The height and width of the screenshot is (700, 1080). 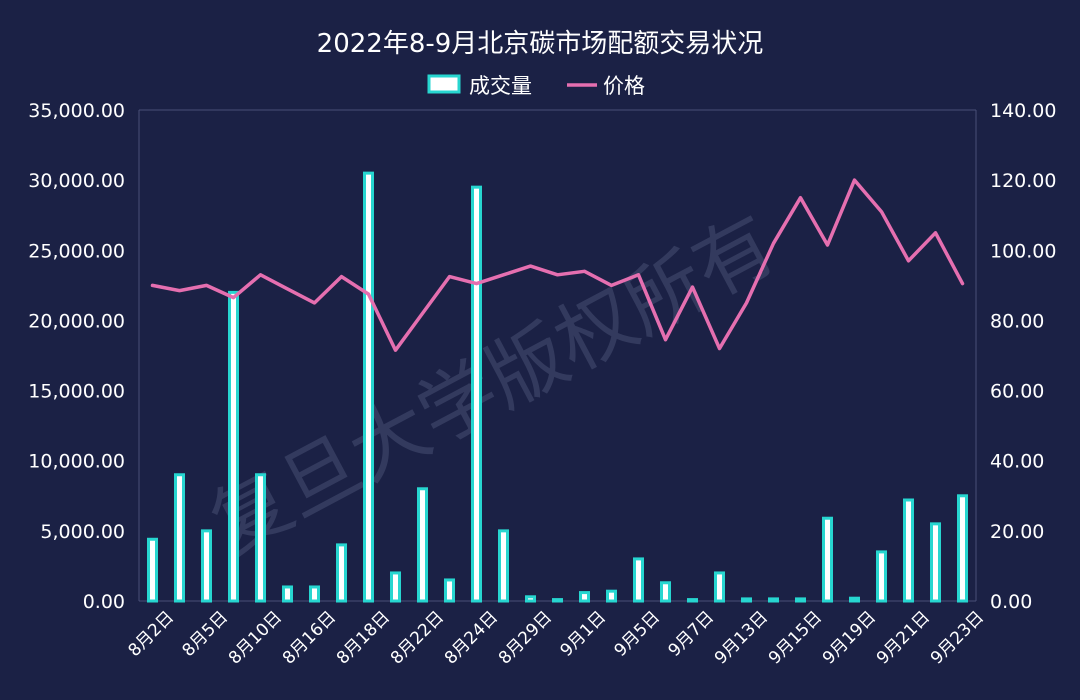 I want to click on x-tick-label: 8月24日, so click(x=471, y=637).